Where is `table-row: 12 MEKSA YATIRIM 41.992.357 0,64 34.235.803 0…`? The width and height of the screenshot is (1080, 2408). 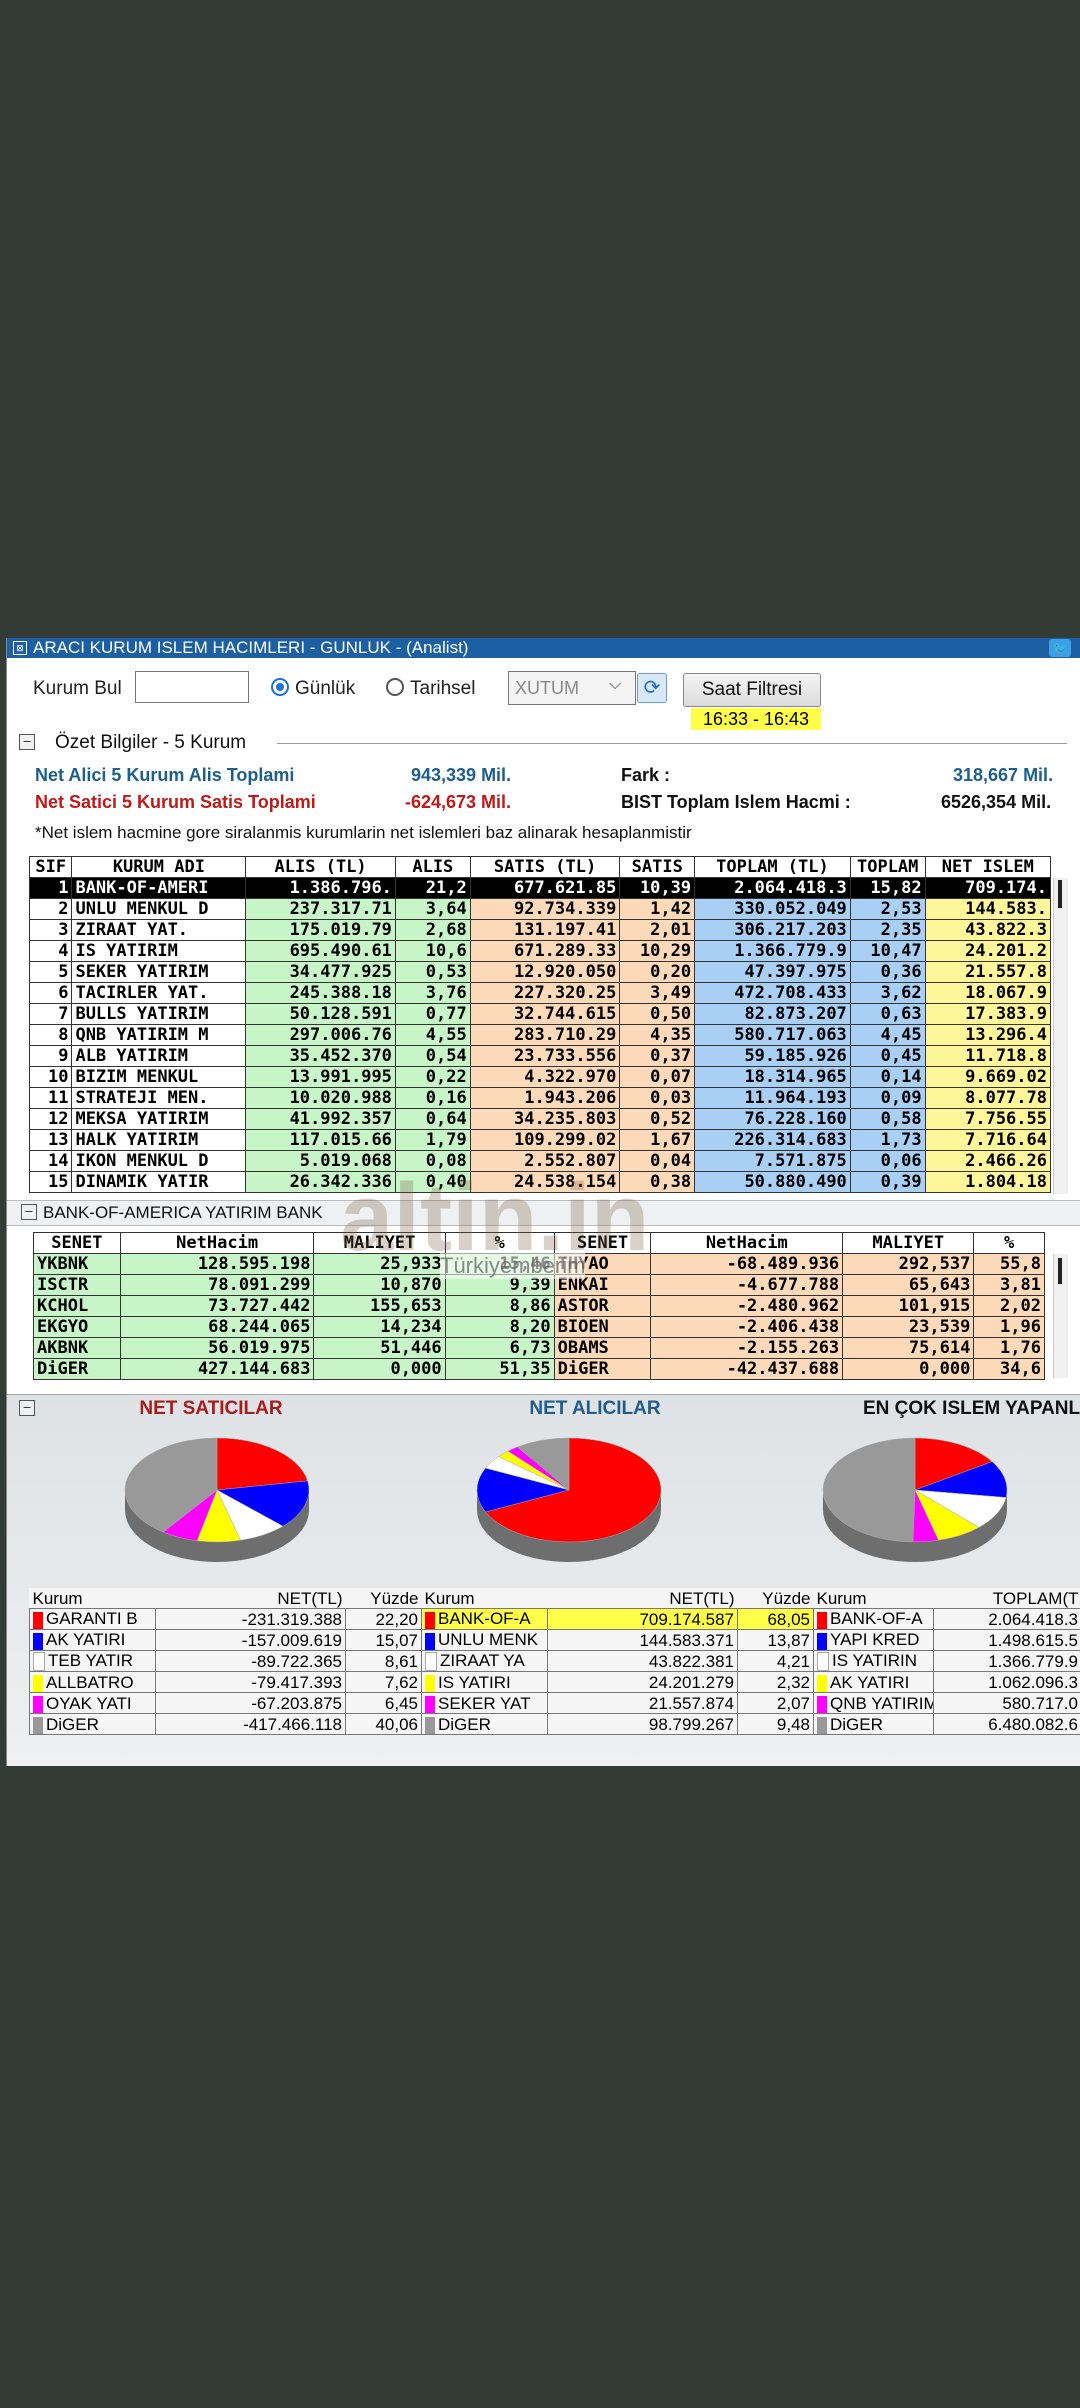 table-row: 12 MEKSA YATIRIM 41.992.357 0,64 34.235.803 0… is located at coordinates (540, 1119).